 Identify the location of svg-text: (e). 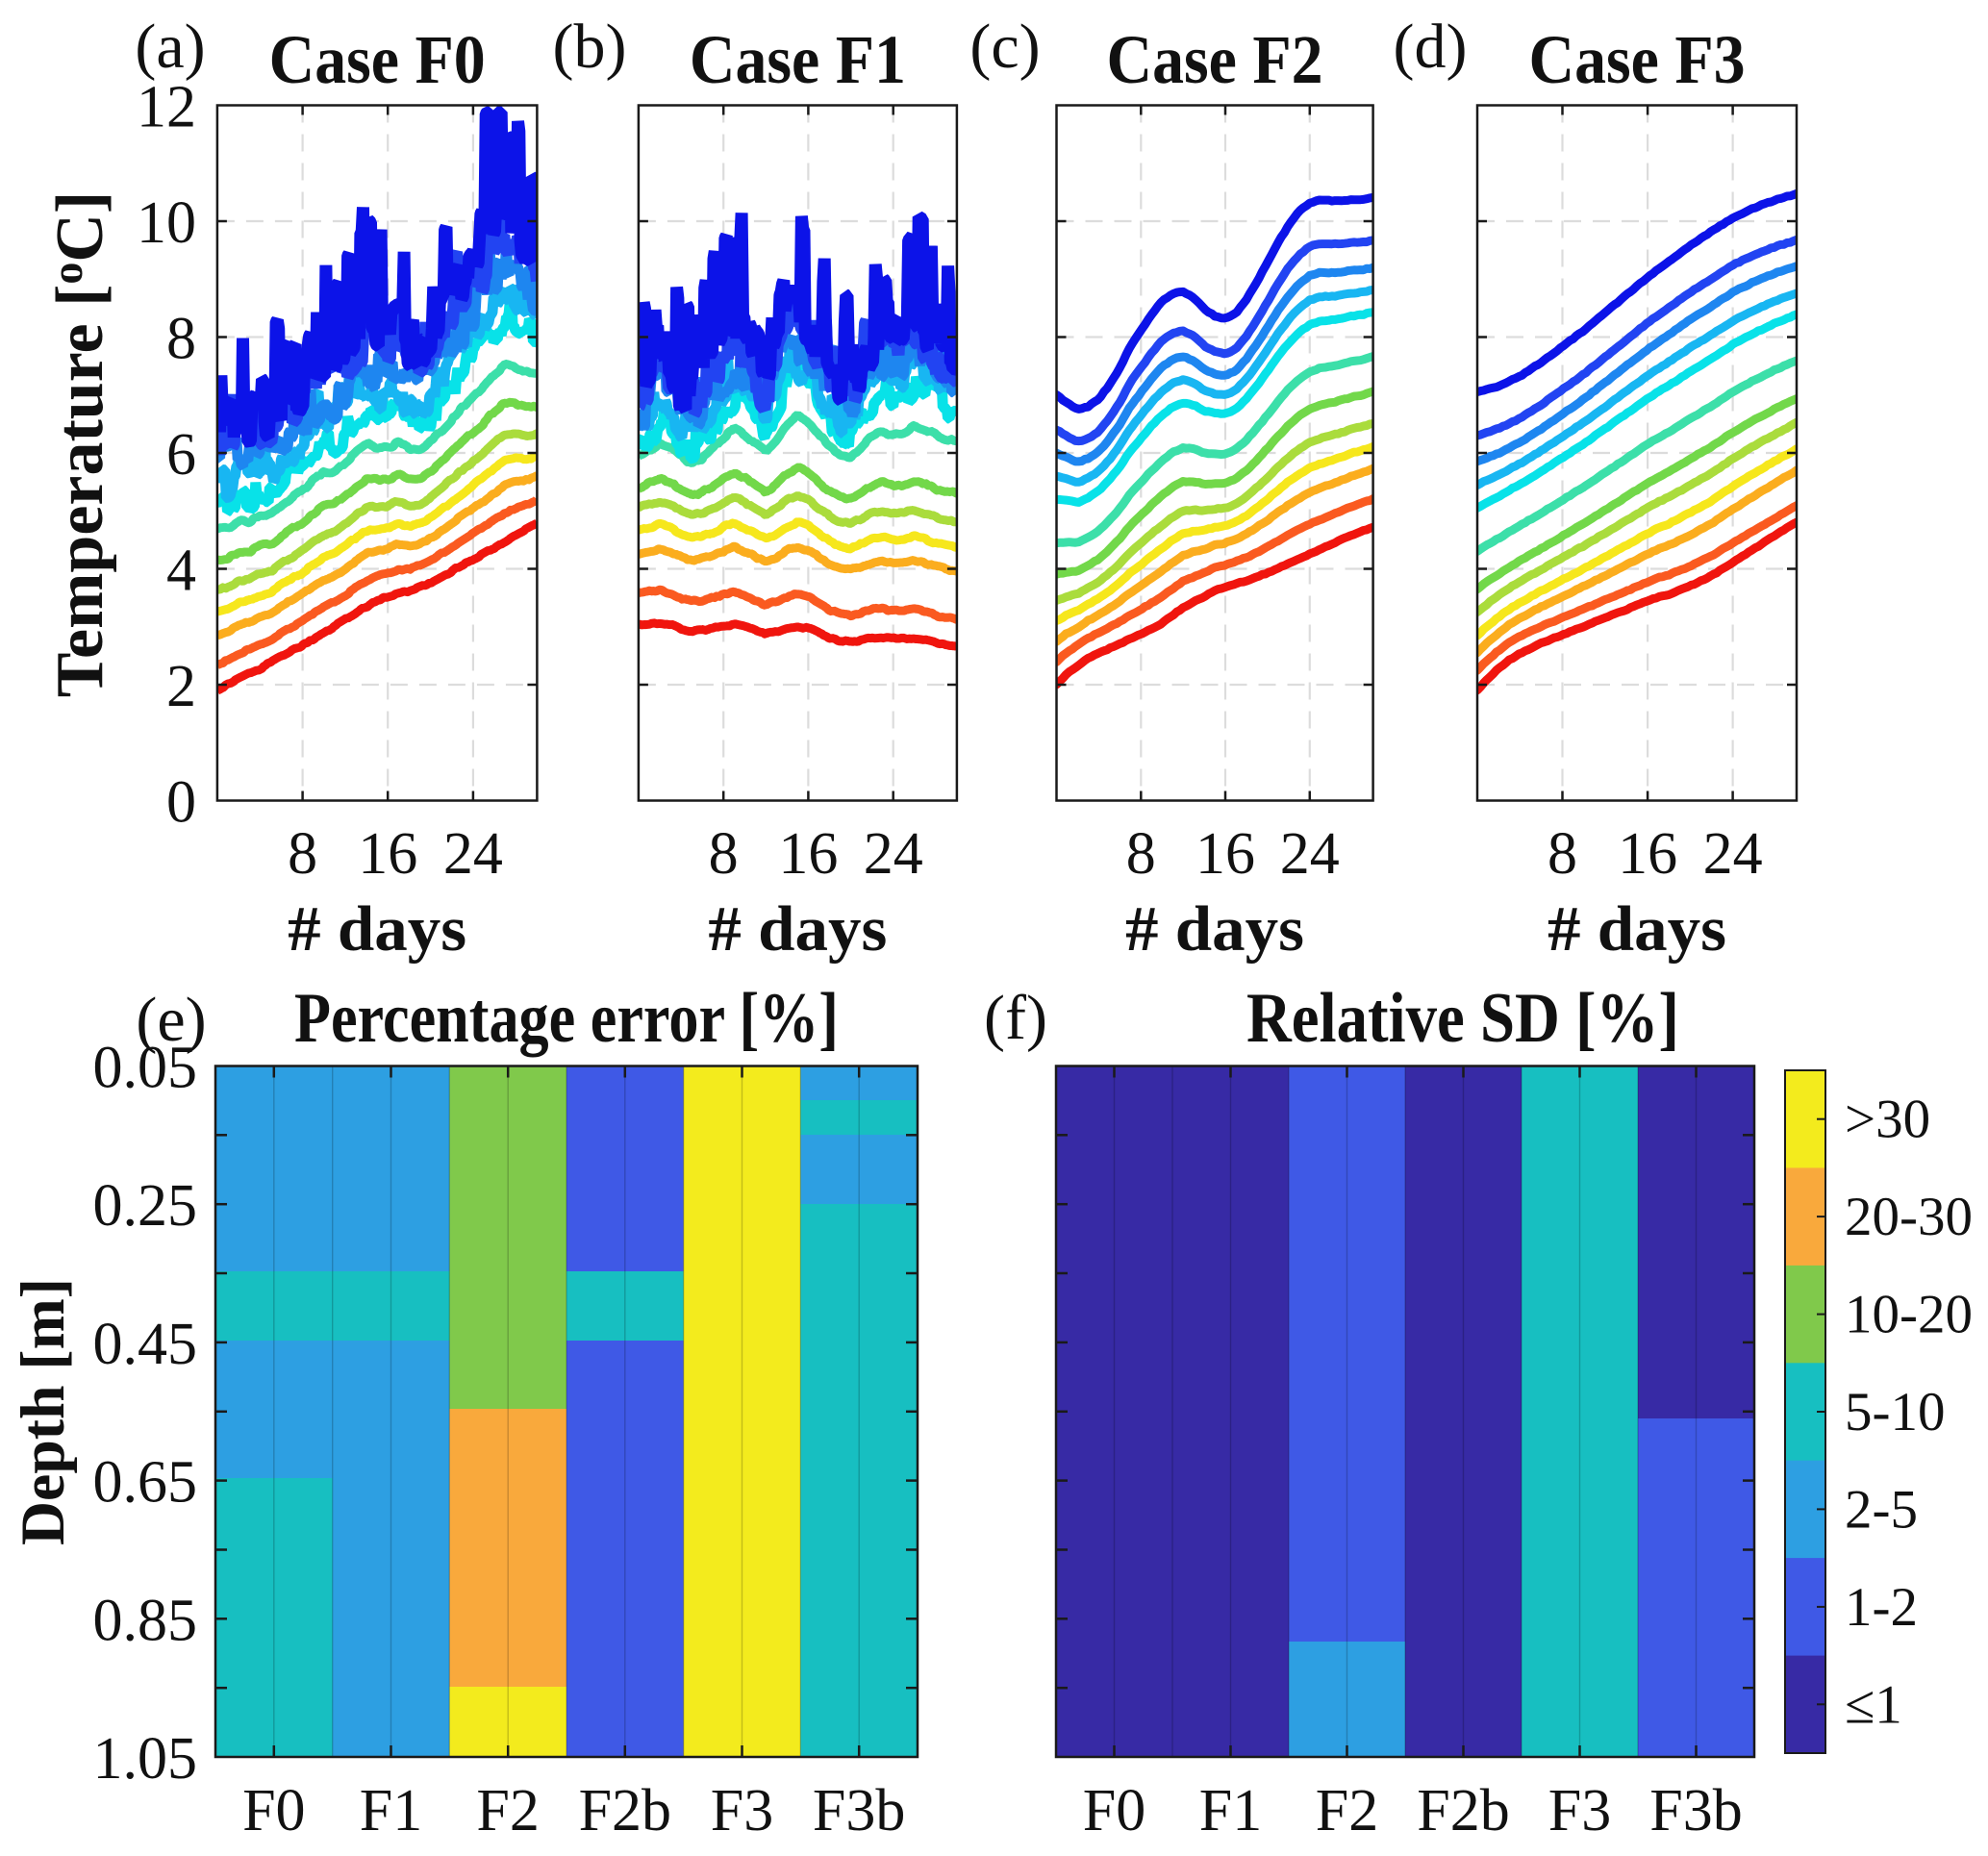
(171, 1020).